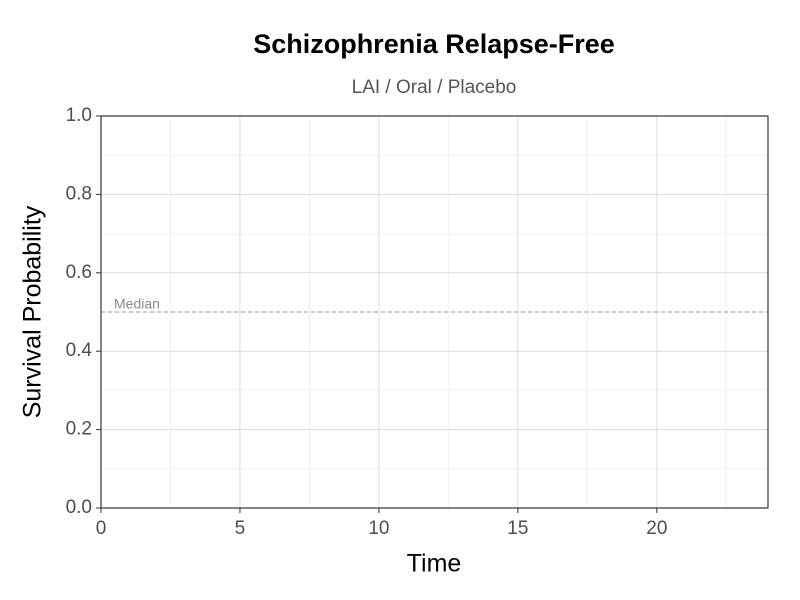 The image size is (800, 600). Describe the element at coordinates (434, 87) in the screenshot. I see `chart-subtitle: LAI / Oral / Placebo` at that location.